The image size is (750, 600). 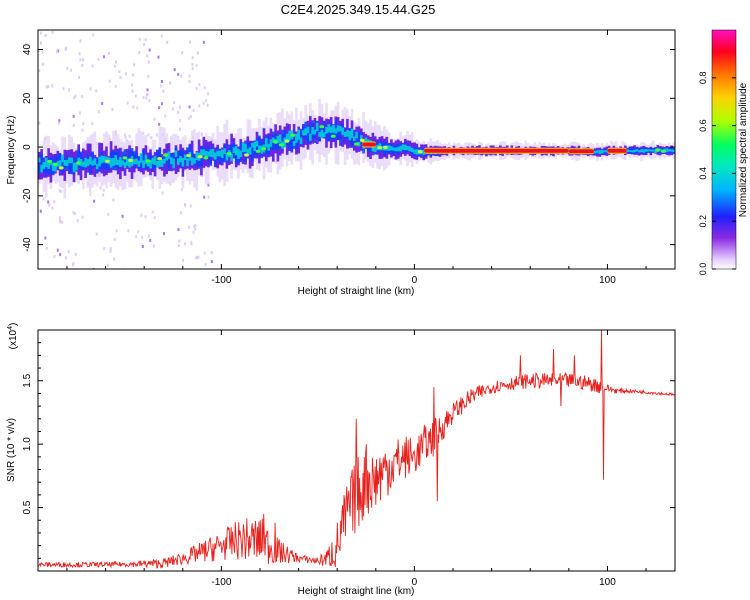 What do you see at coordinates (27, 195) in the screenshot?
I see `spectrogram-y-tick-label: -20` at bounding box center [27, 195].